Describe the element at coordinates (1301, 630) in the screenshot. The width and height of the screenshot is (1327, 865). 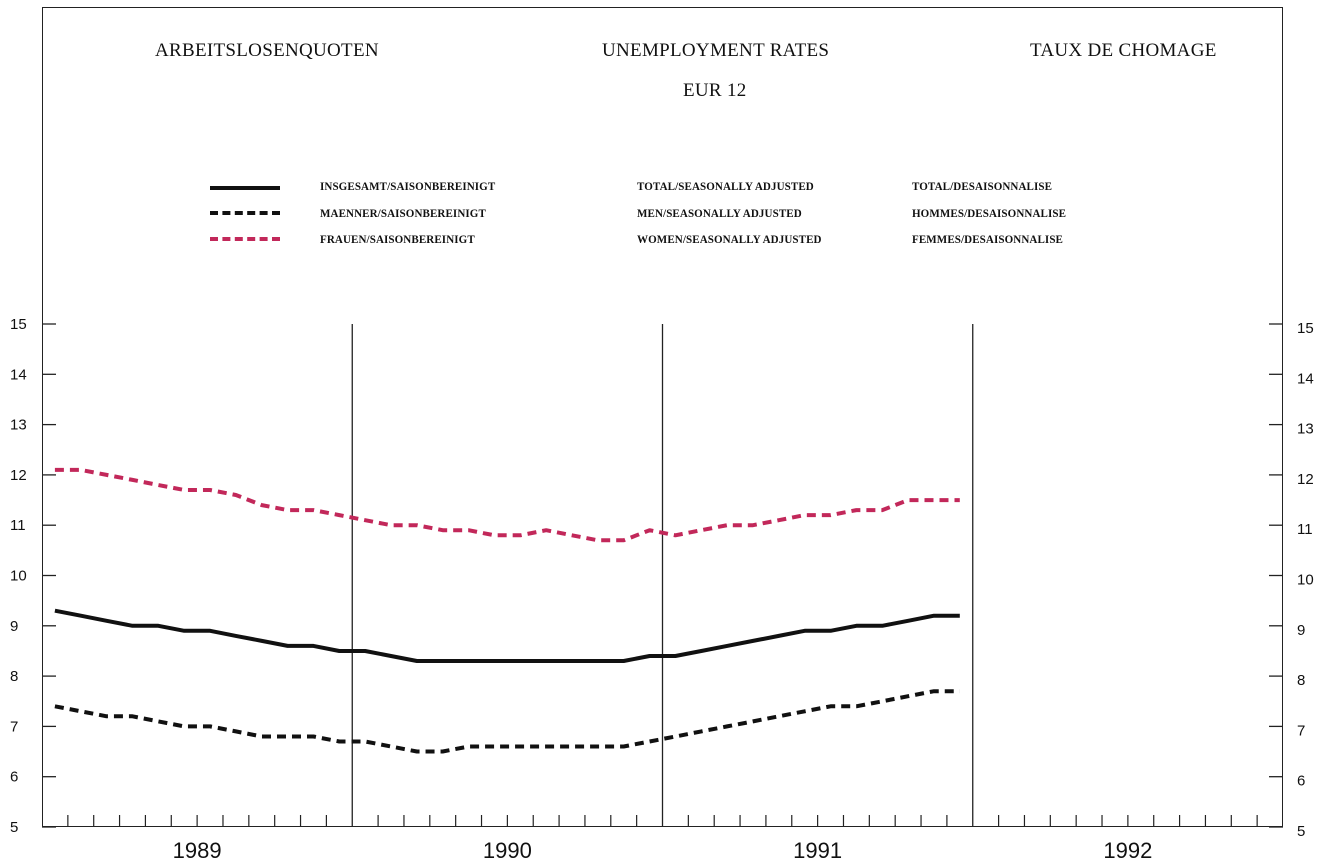
I see `y-tick-label-right: 9` at that location.